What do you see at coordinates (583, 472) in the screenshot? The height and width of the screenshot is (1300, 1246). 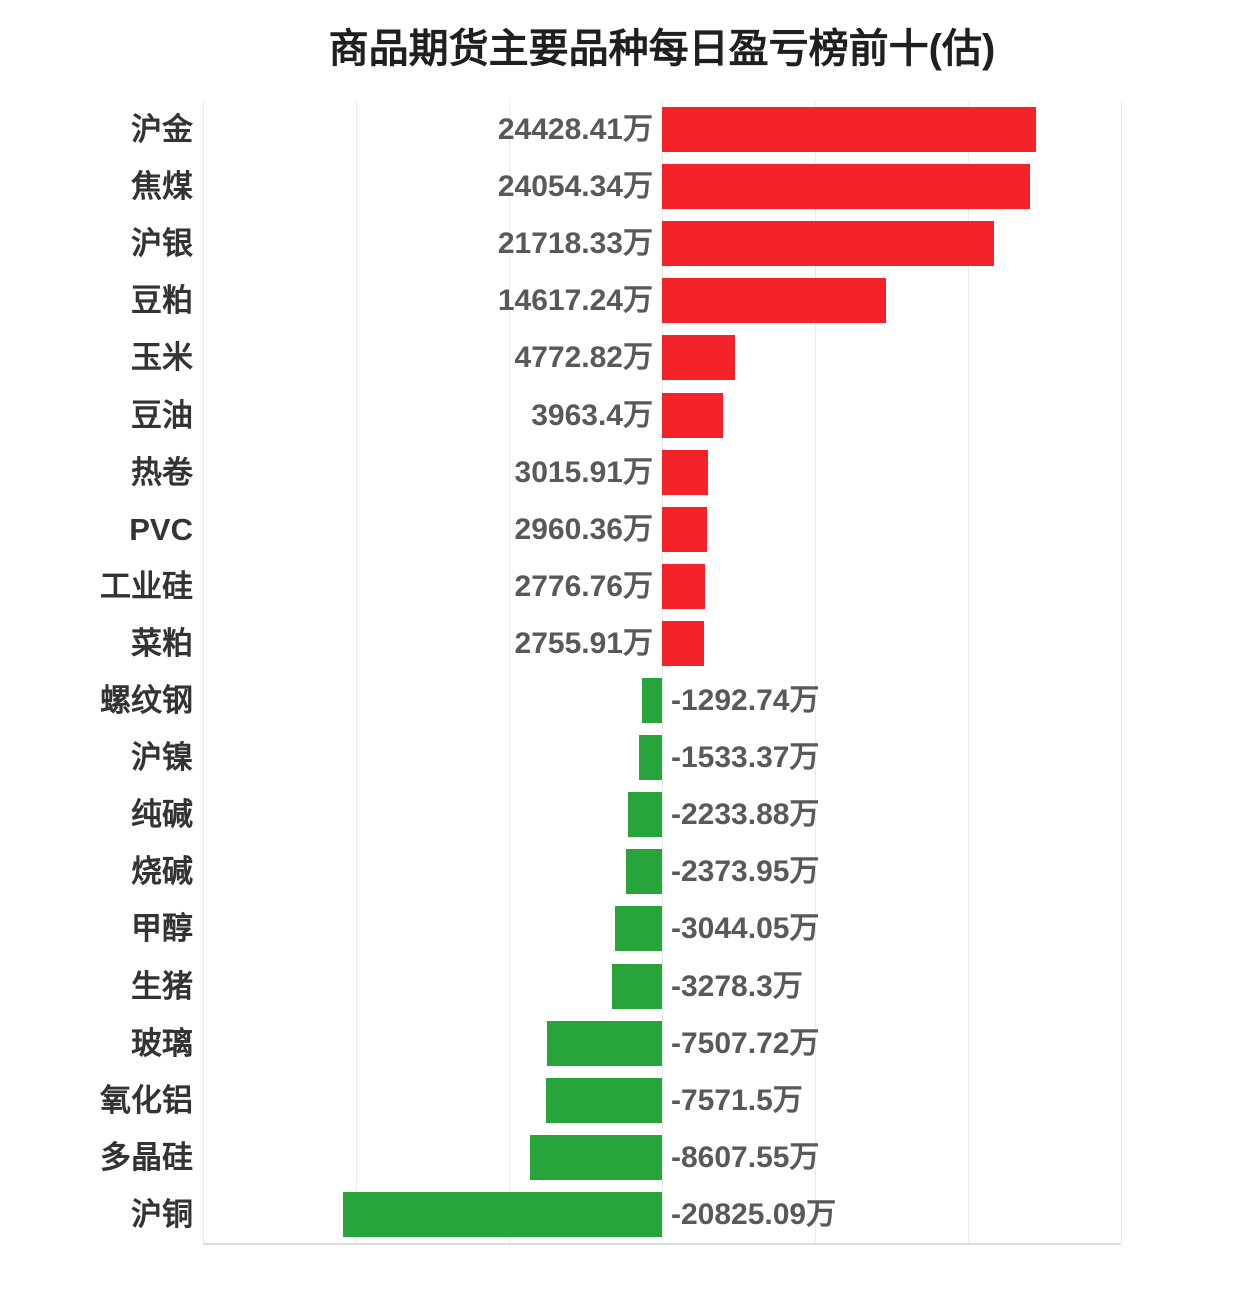 I see `value-label: 3015.91万` at bounding box center [583, 472].